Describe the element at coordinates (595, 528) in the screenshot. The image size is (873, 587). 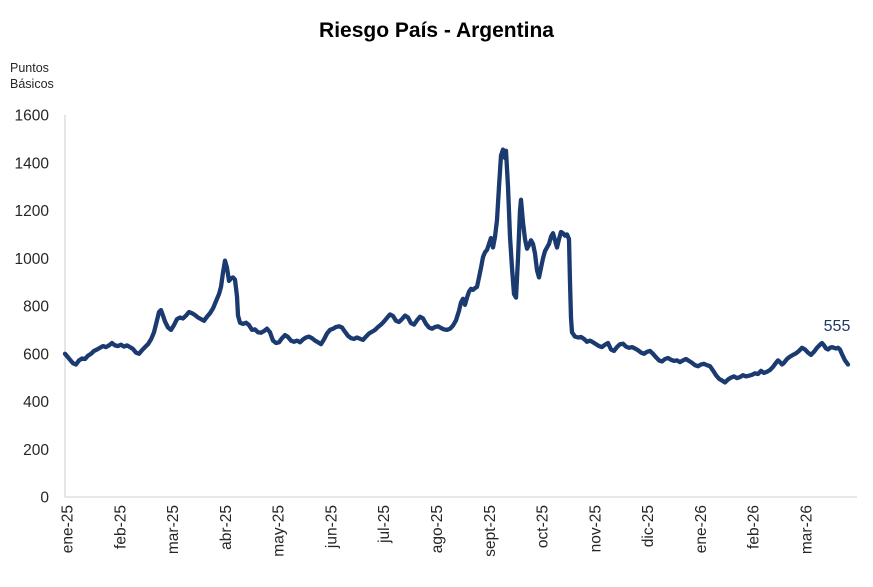
I see `x-tick-label: nov-25` at that location.